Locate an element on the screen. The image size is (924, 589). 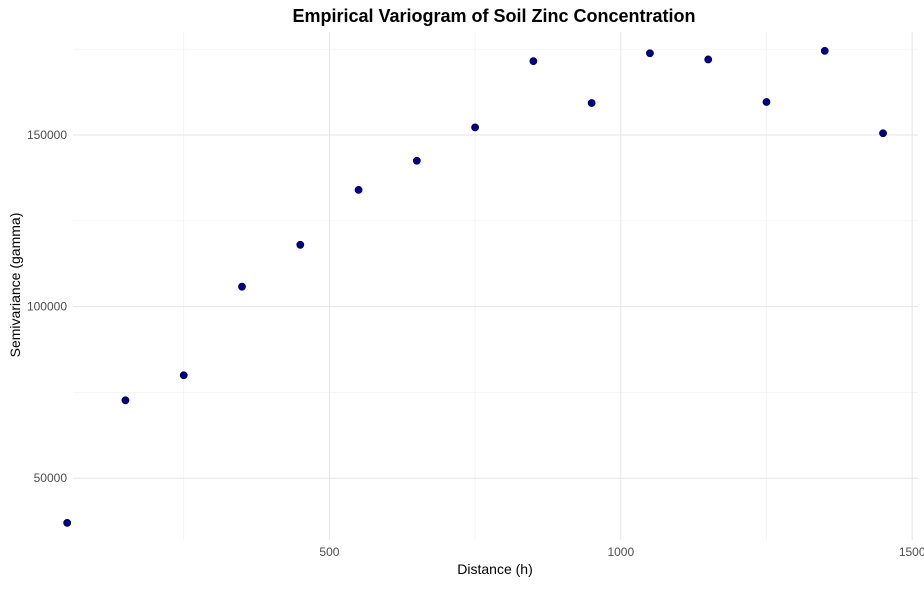
y-tick-label: 100000 is located at coordinates (47, 307).